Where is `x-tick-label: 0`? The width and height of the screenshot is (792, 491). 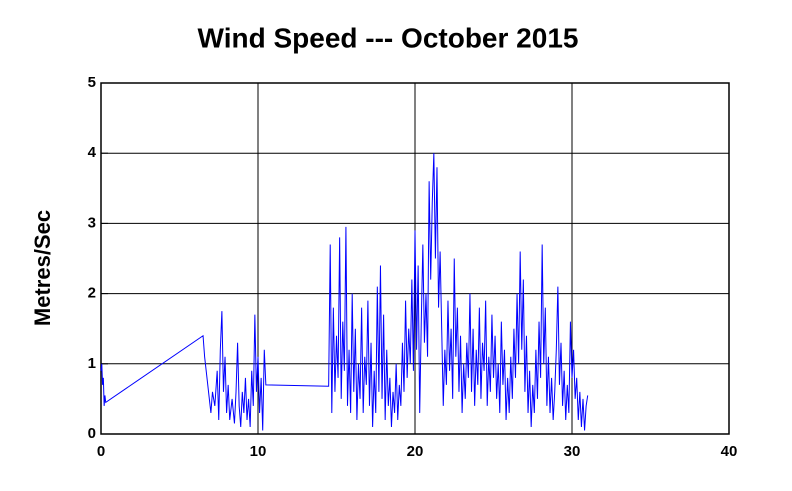 x-tick-label: 0 is located at coordinates (101, 451).